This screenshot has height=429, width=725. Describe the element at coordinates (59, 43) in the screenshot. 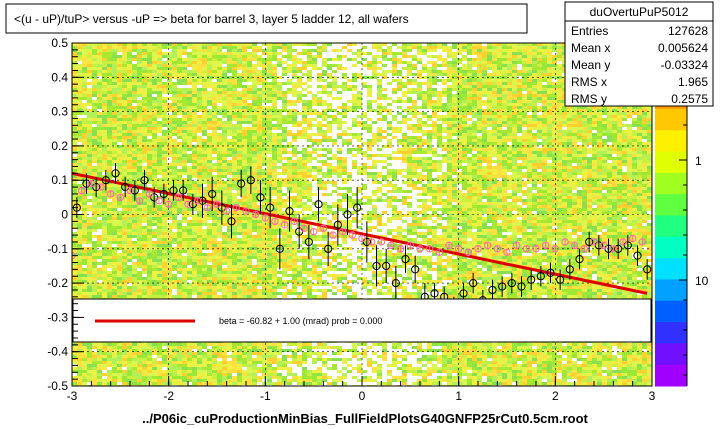

I see `y-tick-label: 0.5` at that location.